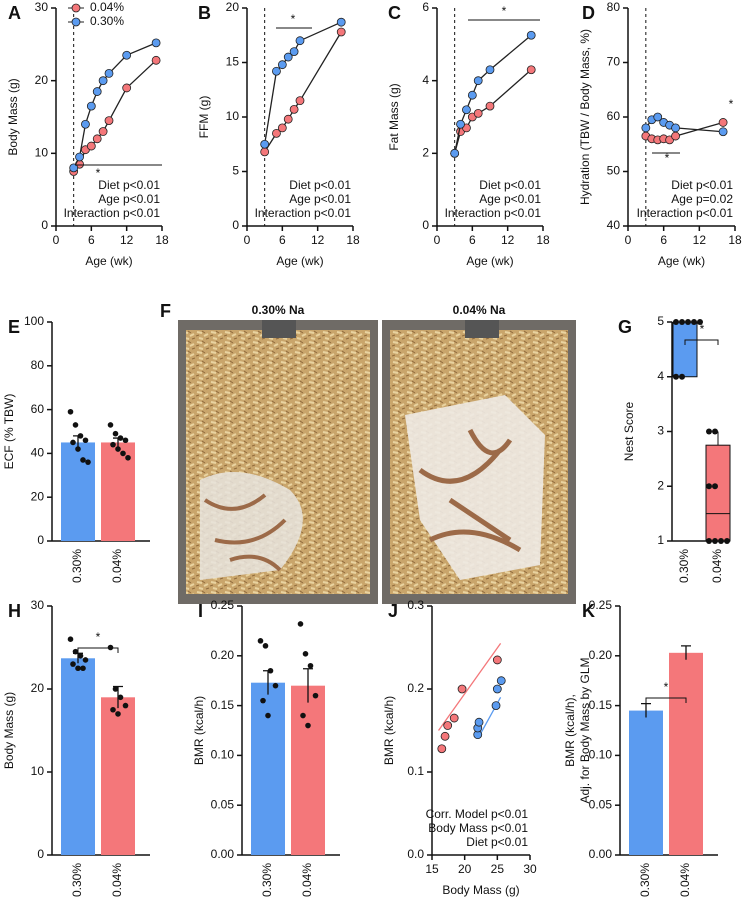 This screenshot has width=750, height=913. What do you see at coordinates (681, 261) in the screenshot?
I see `x-axis-label: Age (wk)` at bounding box center [681, 261].